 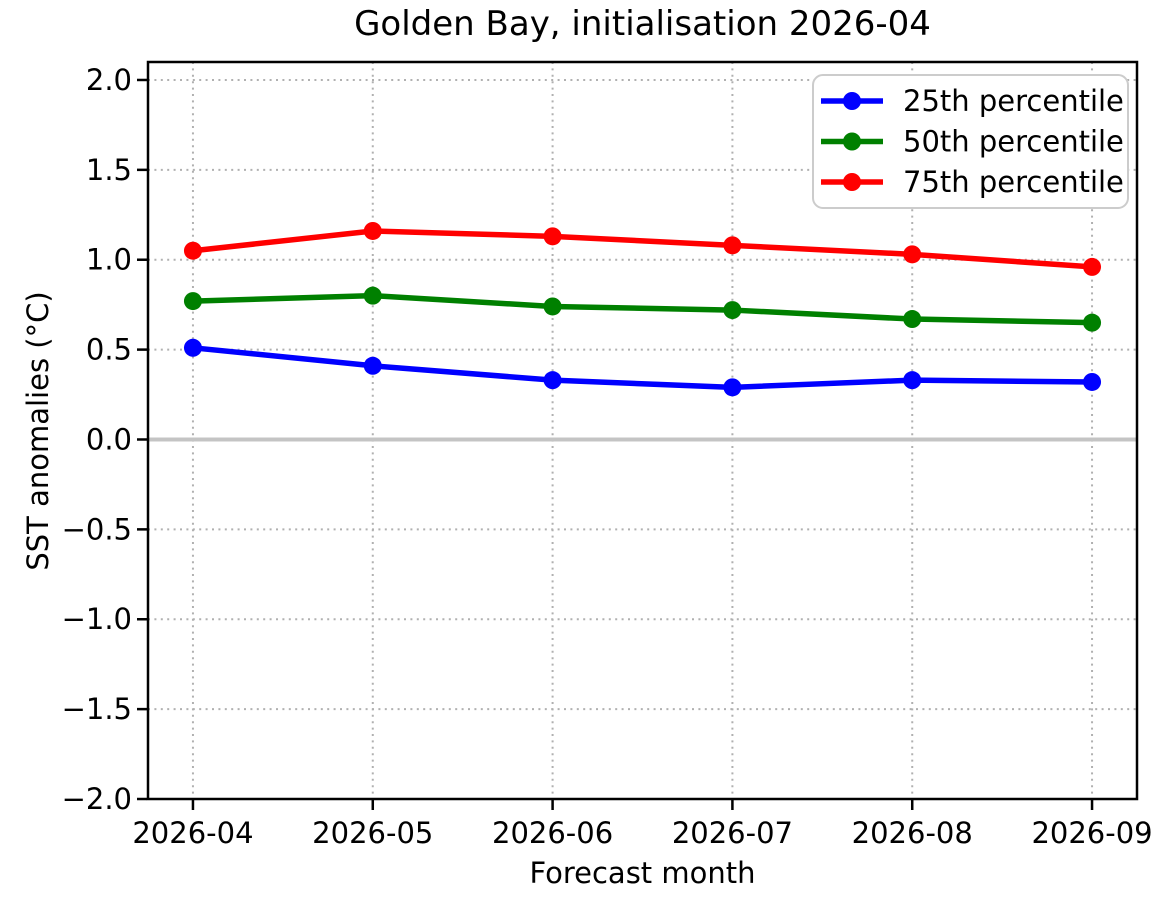 What do you see at coordinates (97, 709) in the screenshot?
I see `y-tick-label: −1.5` at bounding box center [97, 709].